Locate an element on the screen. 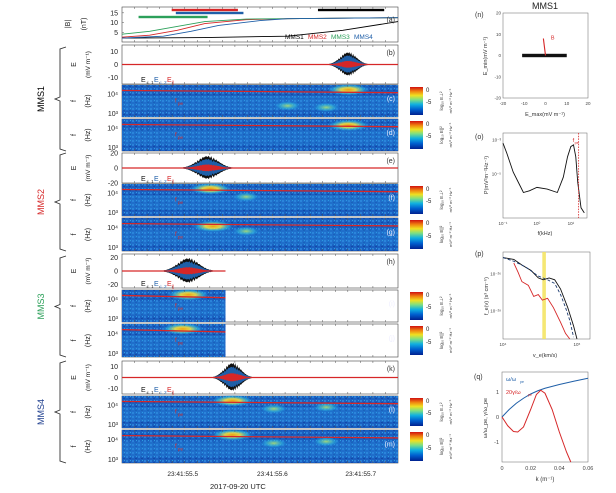 This screenshot has width=616, height=493. y-axis-unit: (nT) is located at coordinates (84, 24).